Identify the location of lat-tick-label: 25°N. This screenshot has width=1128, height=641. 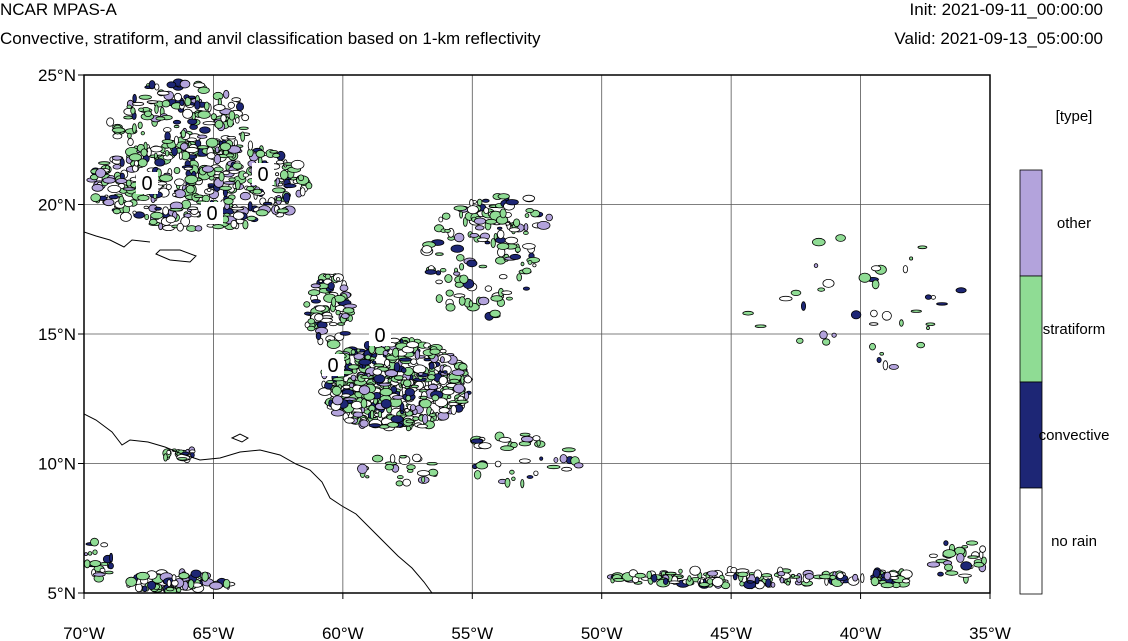
(57, 75).